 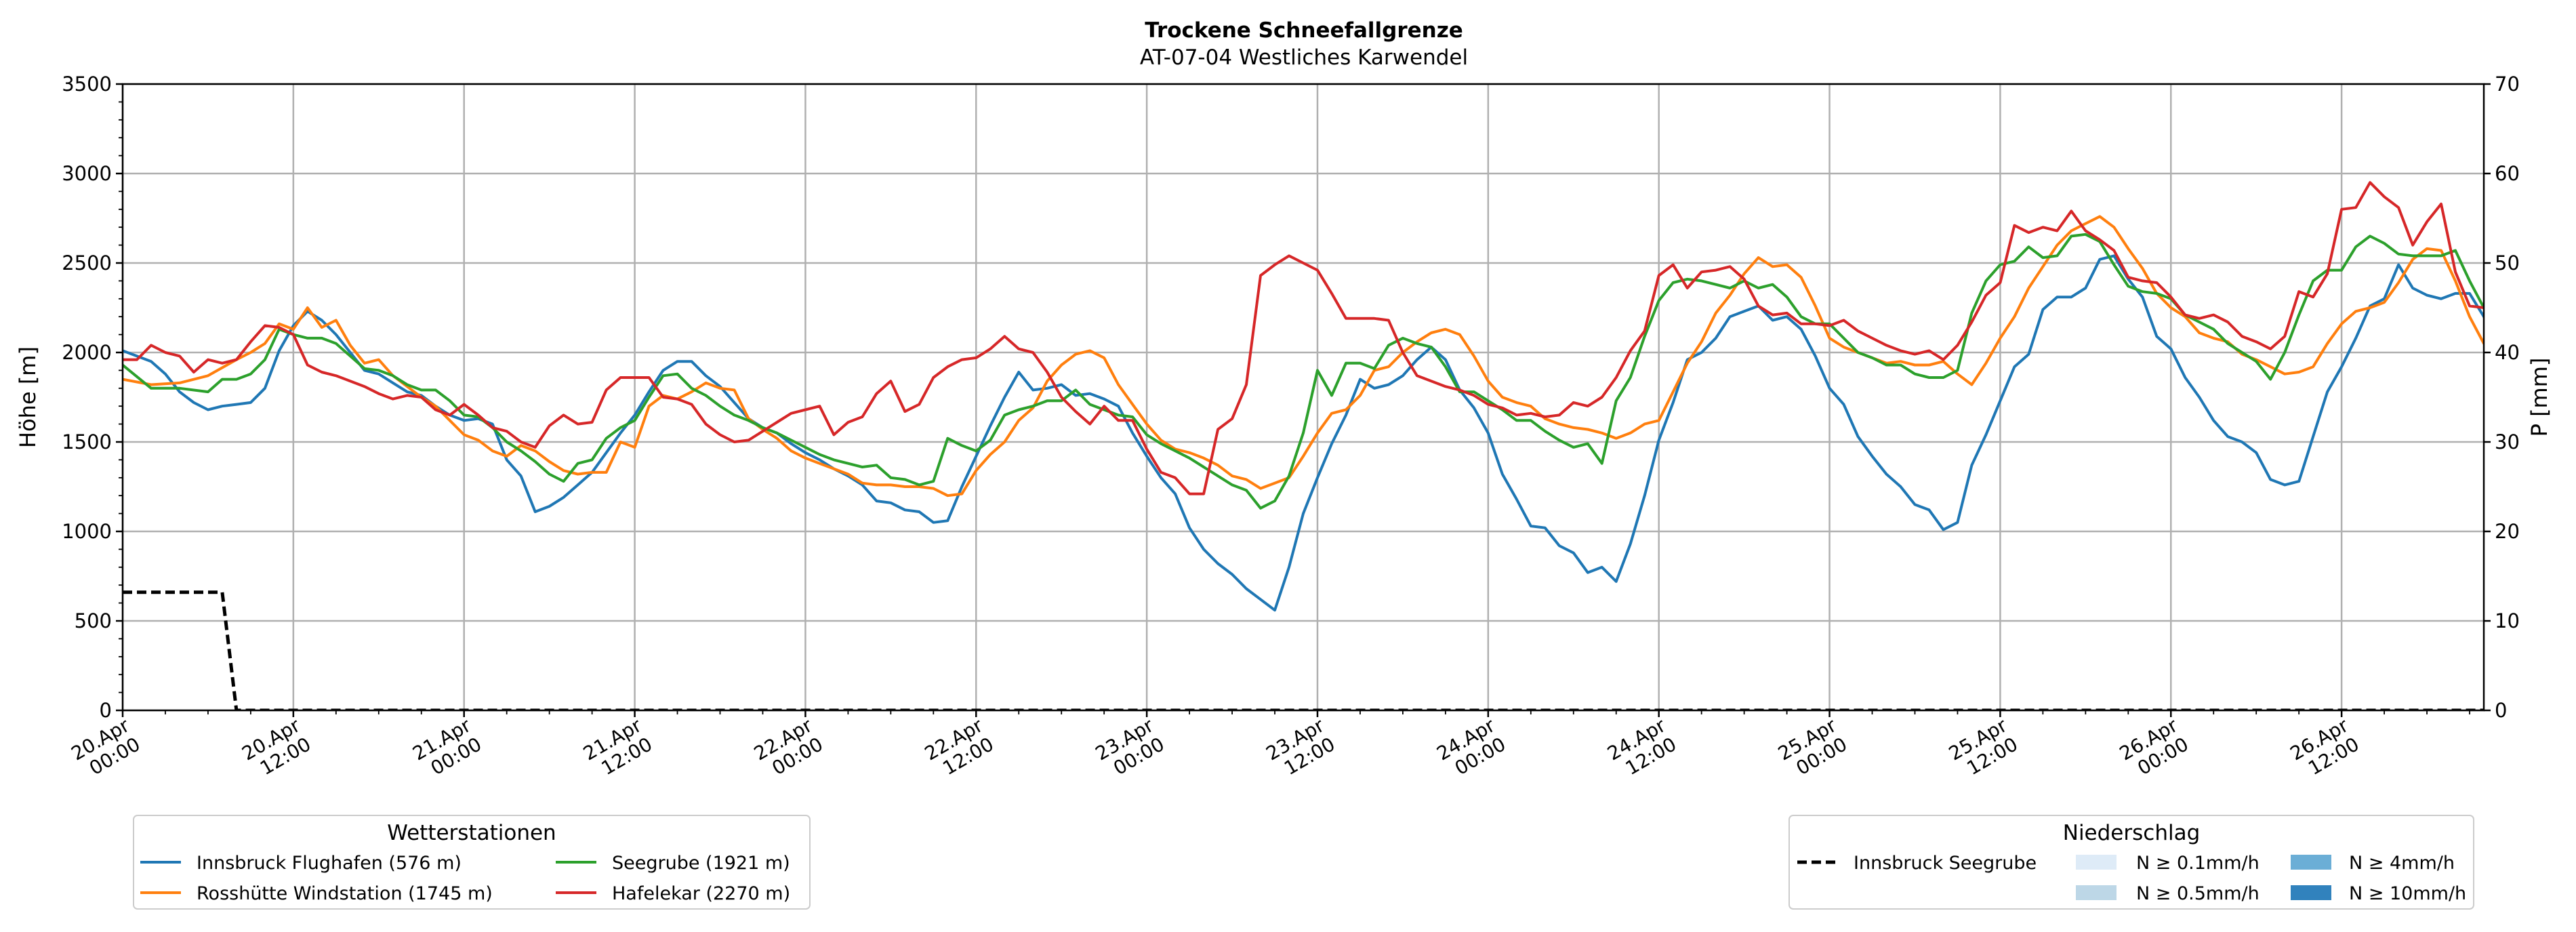 I want to click on y-axis-label-right: P [mm], so click(x=2540, y=397).